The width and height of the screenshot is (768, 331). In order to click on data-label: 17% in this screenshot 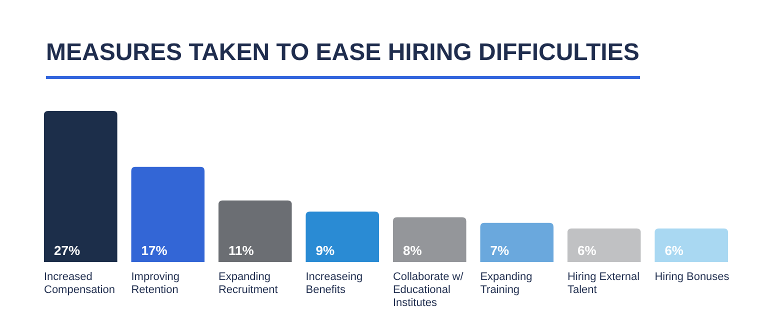, I will do `click(154, 250)`.